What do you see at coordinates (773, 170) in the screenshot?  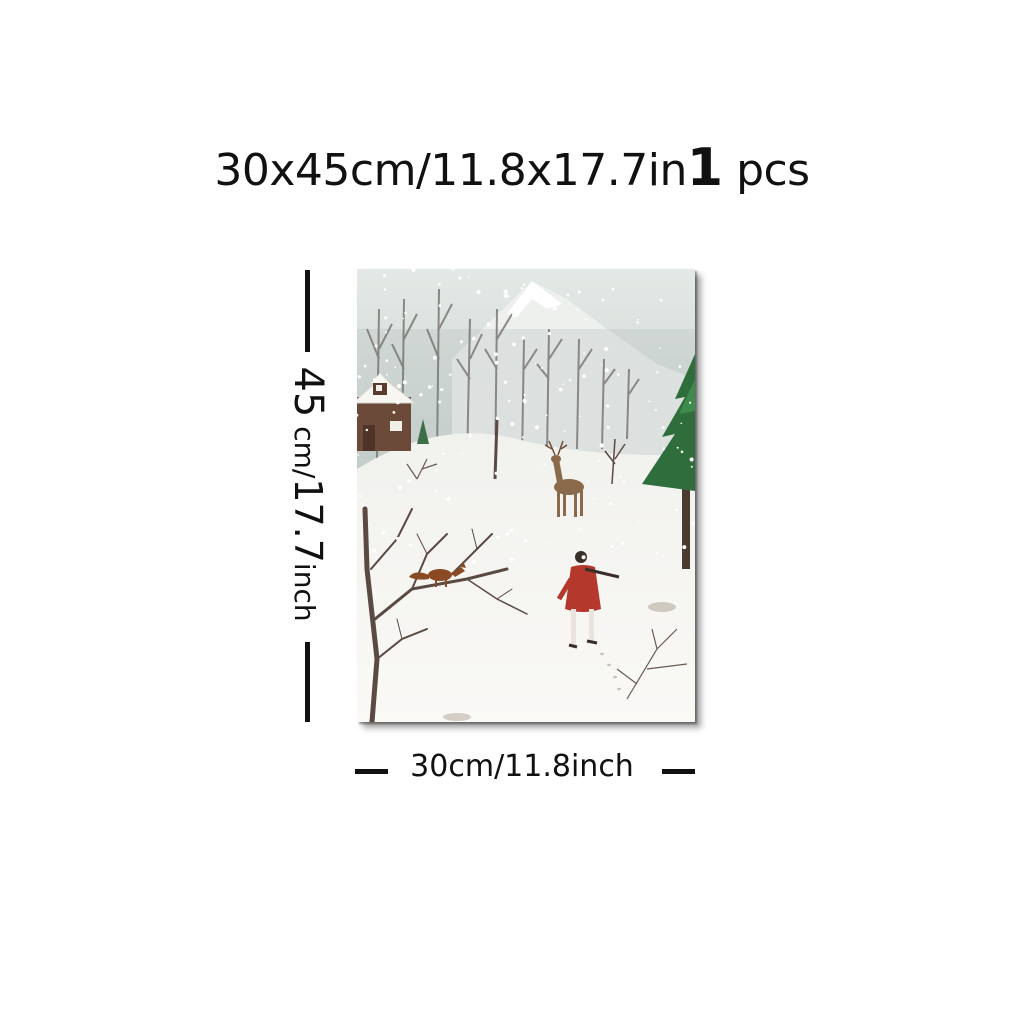 I see `quantity-unit: pcs` at bounding box center [773, 170].